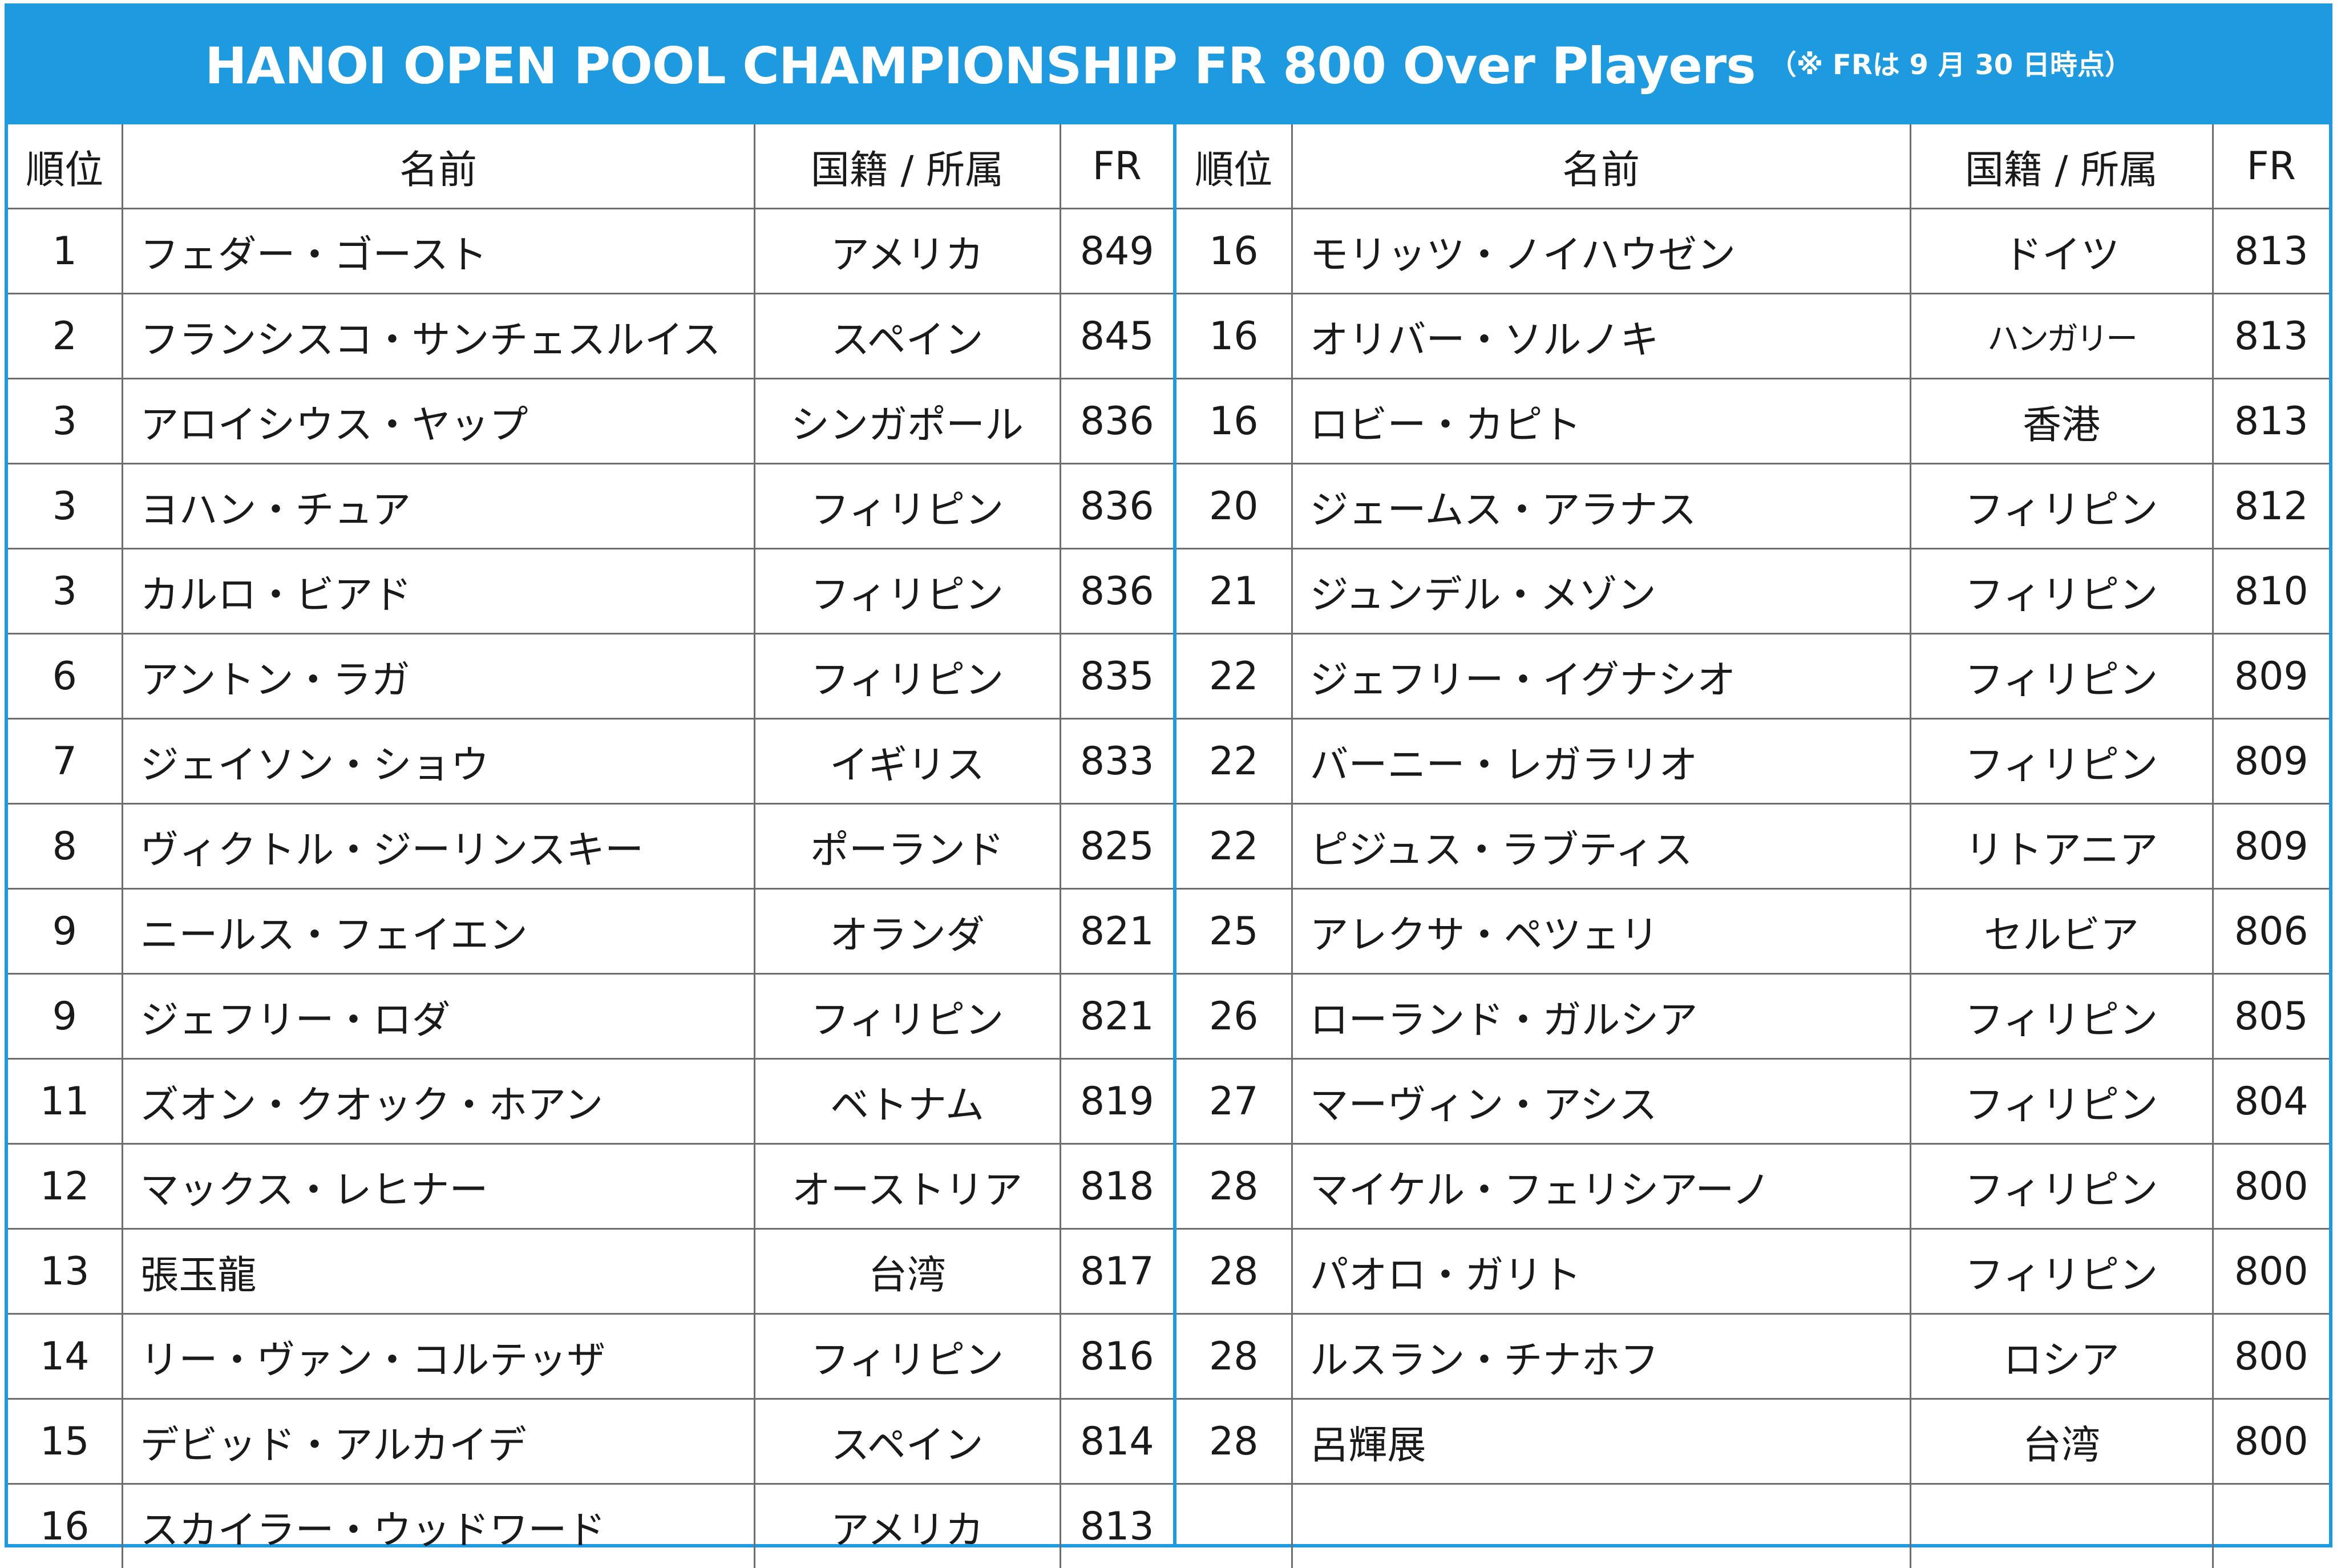 This screenshot has height=1568, width=2337. What do you see at coordinates (1601, 1101) in the screenshot?
I see `name-cell: マーヴィン・アシス` at bounding box center [1601, 1101].